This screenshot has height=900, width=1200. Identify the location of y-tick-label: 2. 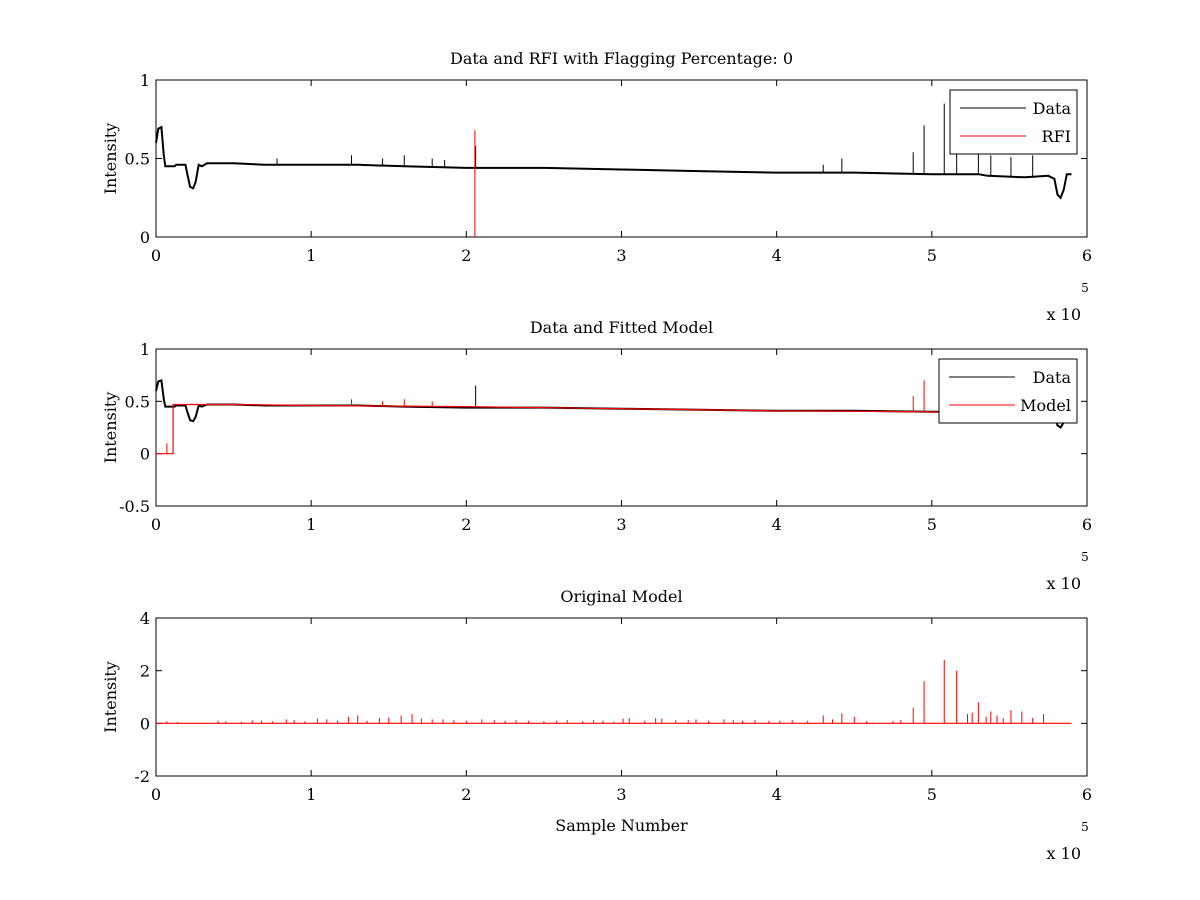
(145, 671).